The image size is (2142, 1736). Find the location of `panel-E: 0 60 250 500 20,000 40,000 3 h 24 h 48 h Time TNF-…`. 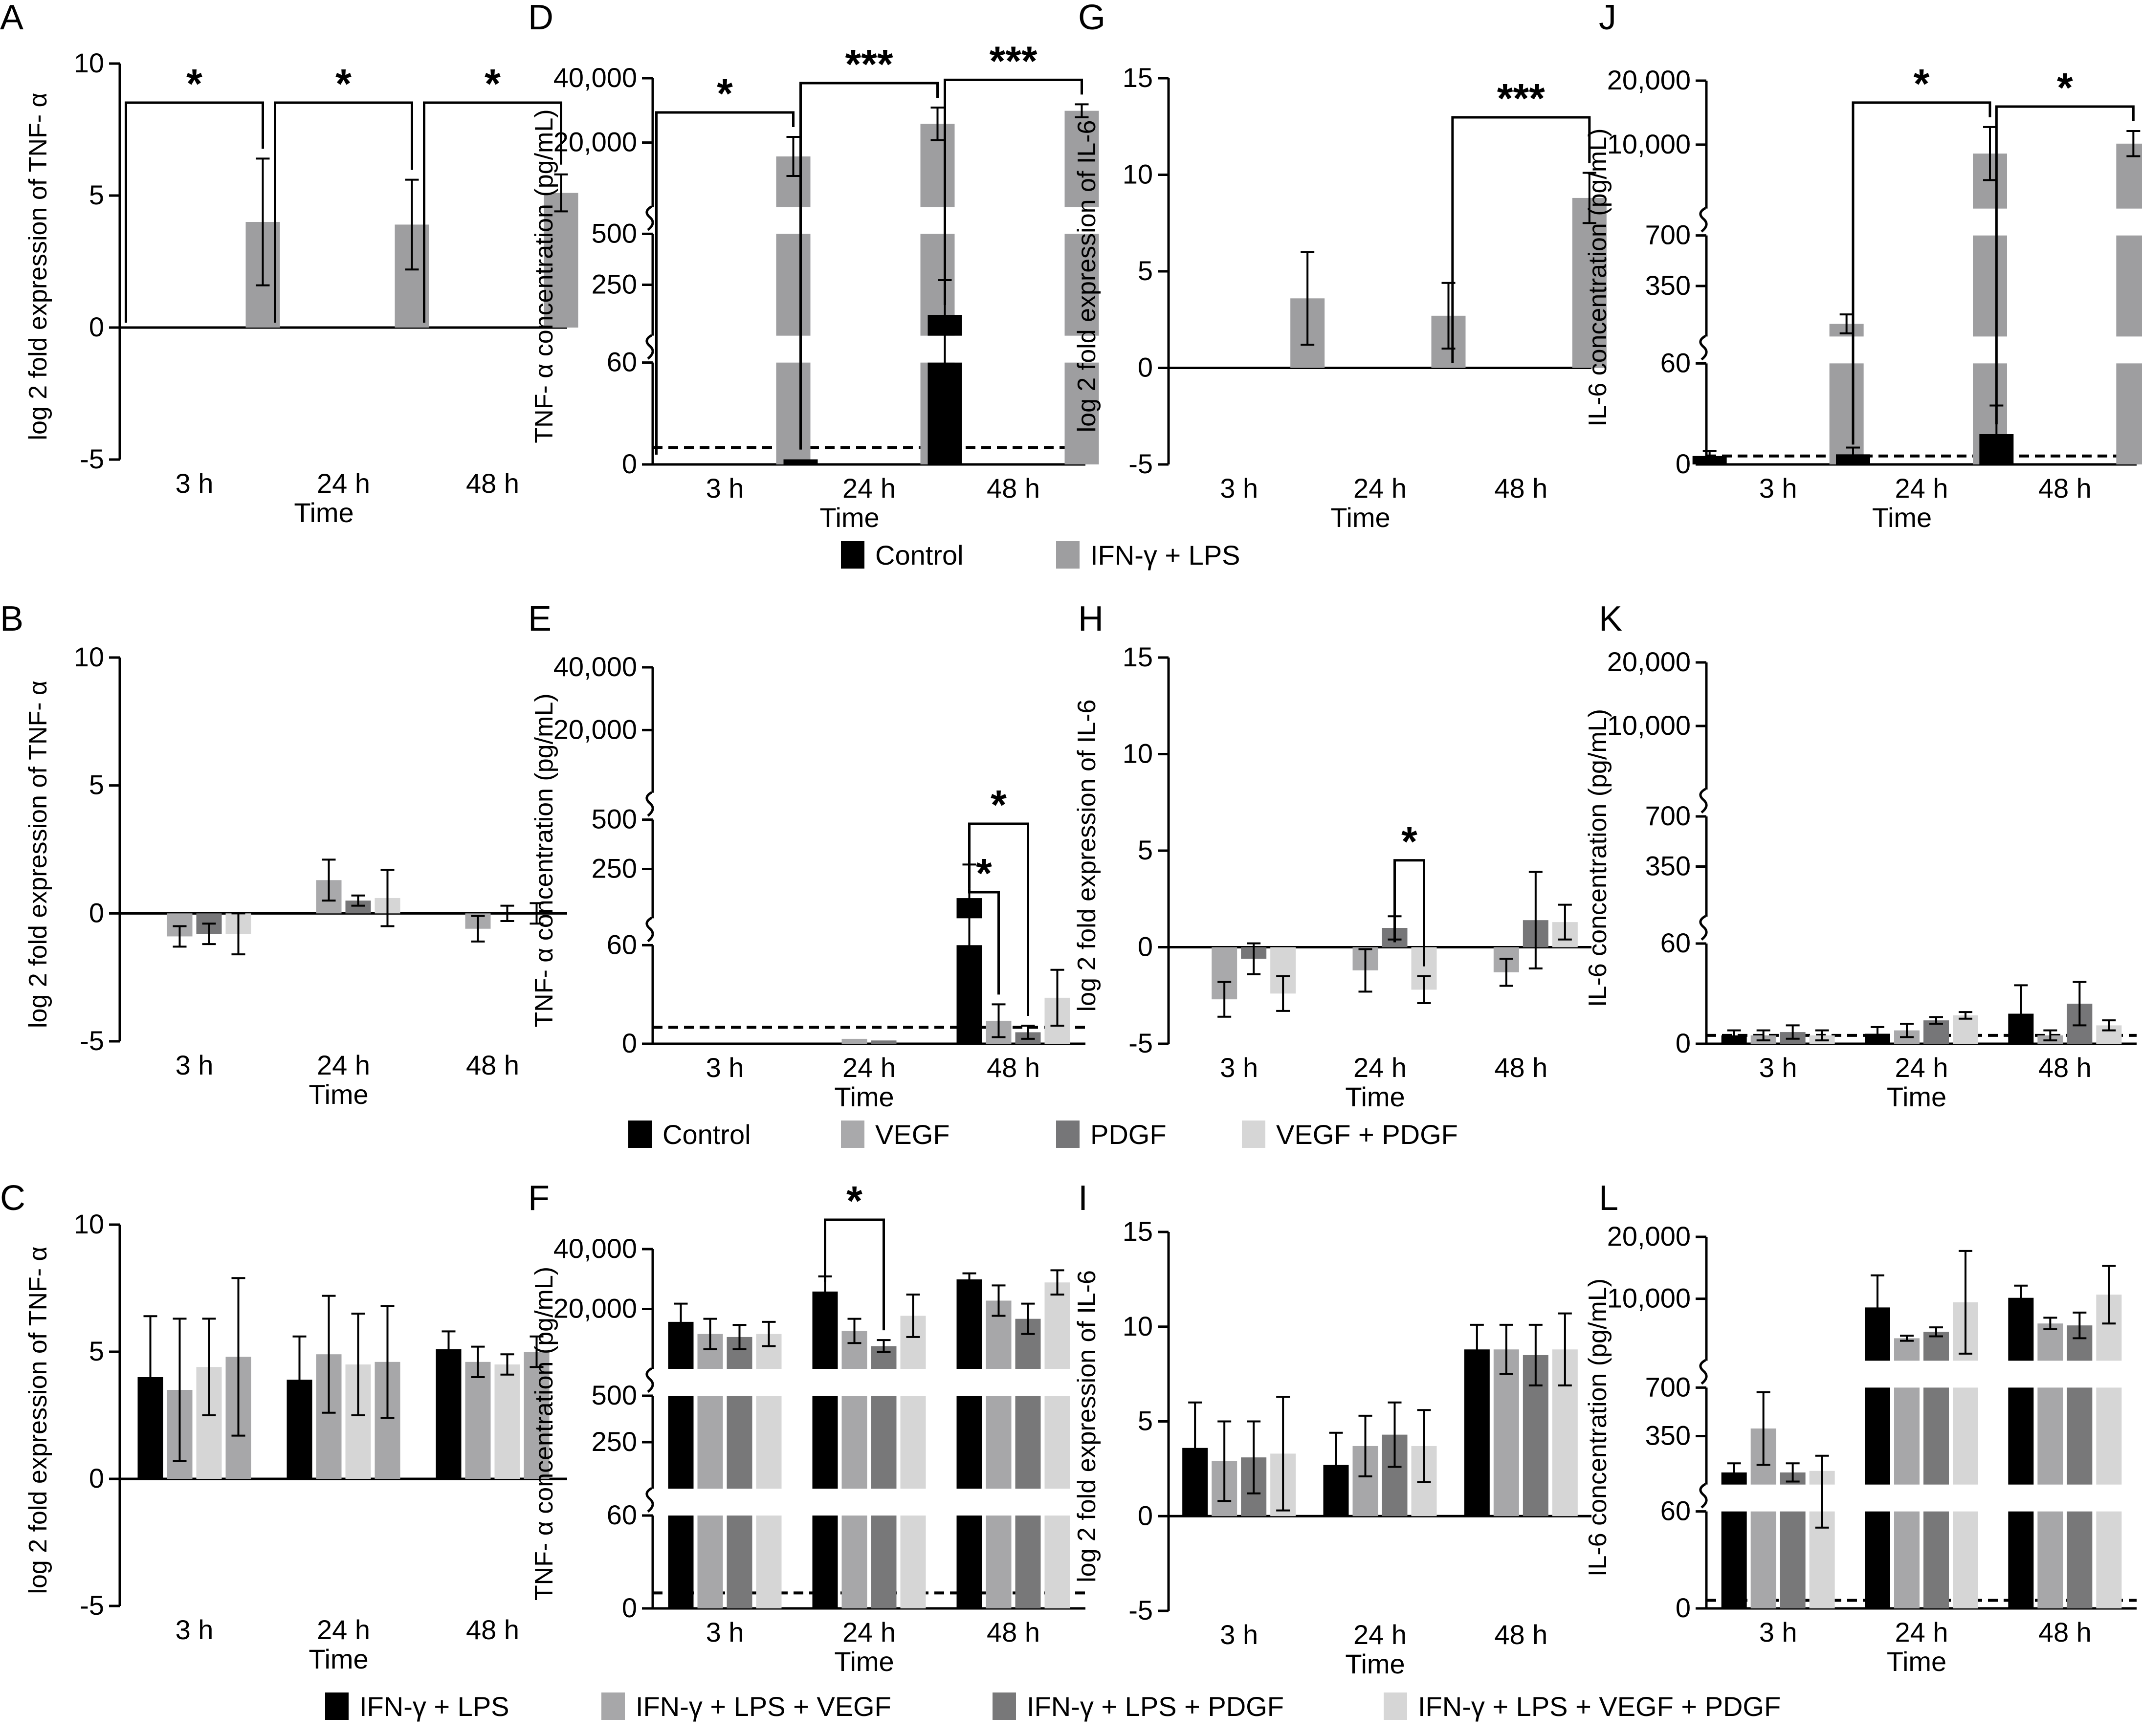

panel-E: 0 60 250 500 20,000 40,000 3 h 24 h 48 h Time TNF-… is located at coordinates (807, 882).